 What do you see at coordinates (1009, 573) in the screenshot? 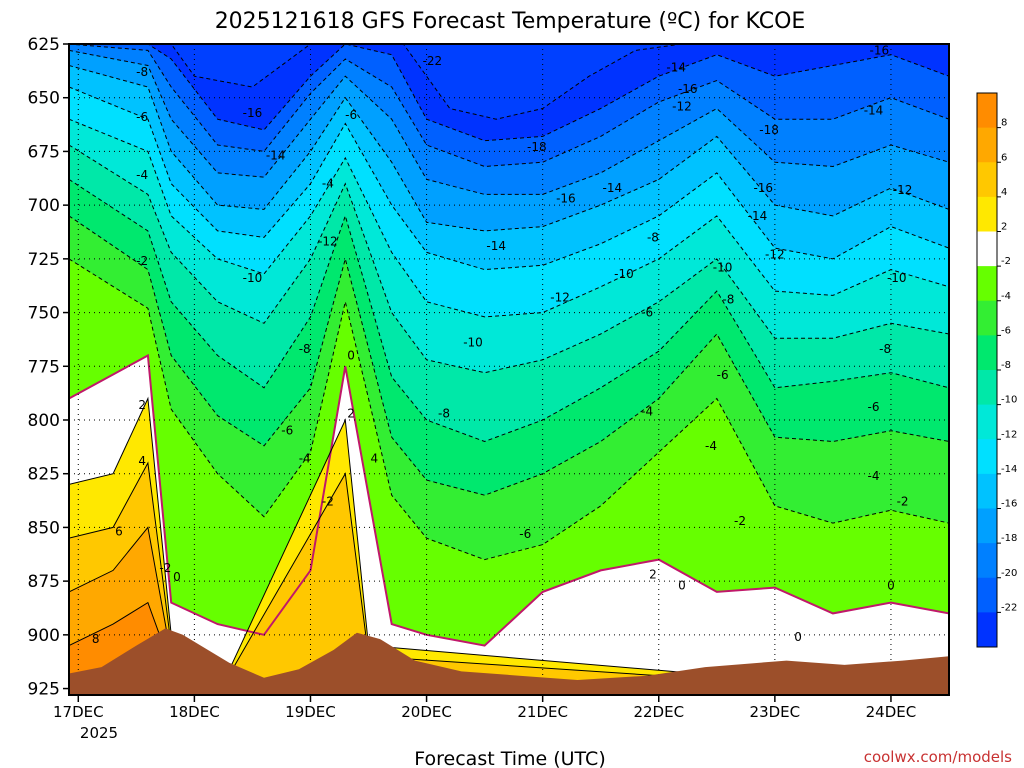
I see `colorbar-label--20: -20` at bounding box center [1009, 573].